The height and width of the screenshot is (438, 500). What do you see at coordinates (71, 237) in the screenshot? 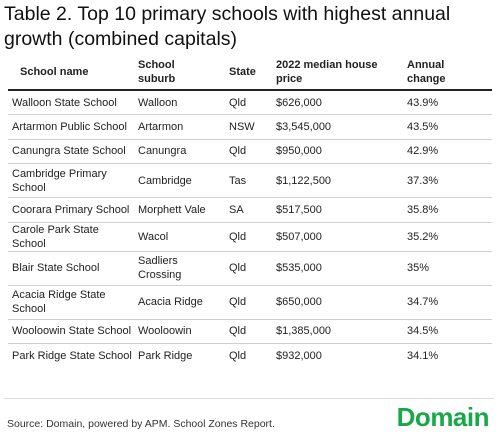
I see `cell-school-name: Carole Park State School` at bounding box center [71, 237].